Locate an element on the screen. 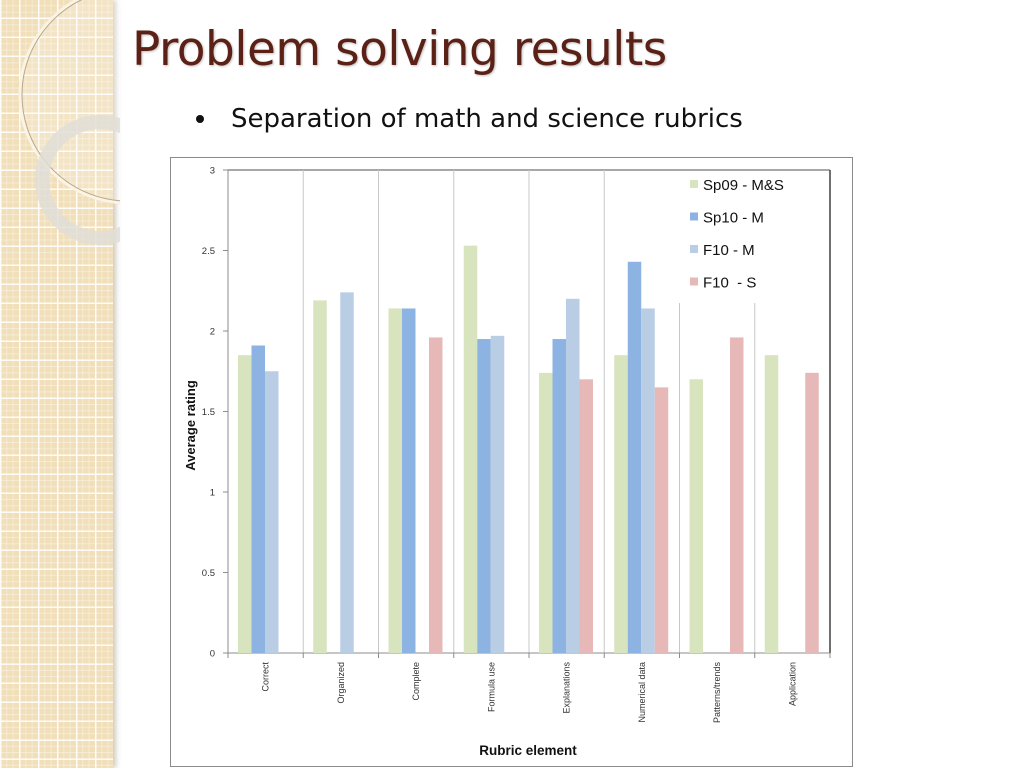 The image size is (1024, 768). bullet-icon is located at coordinates (200, 119).